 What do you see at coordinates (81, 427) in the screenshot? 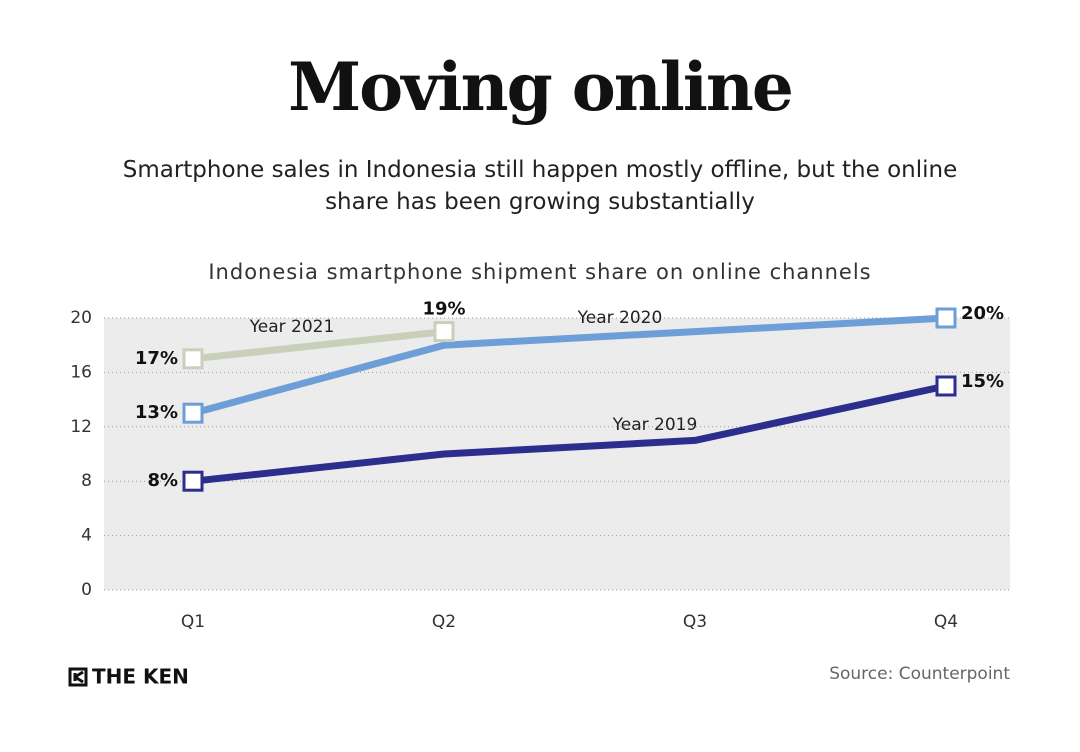
I see `y-tick-label: 12` at bounding box center [81, 427].